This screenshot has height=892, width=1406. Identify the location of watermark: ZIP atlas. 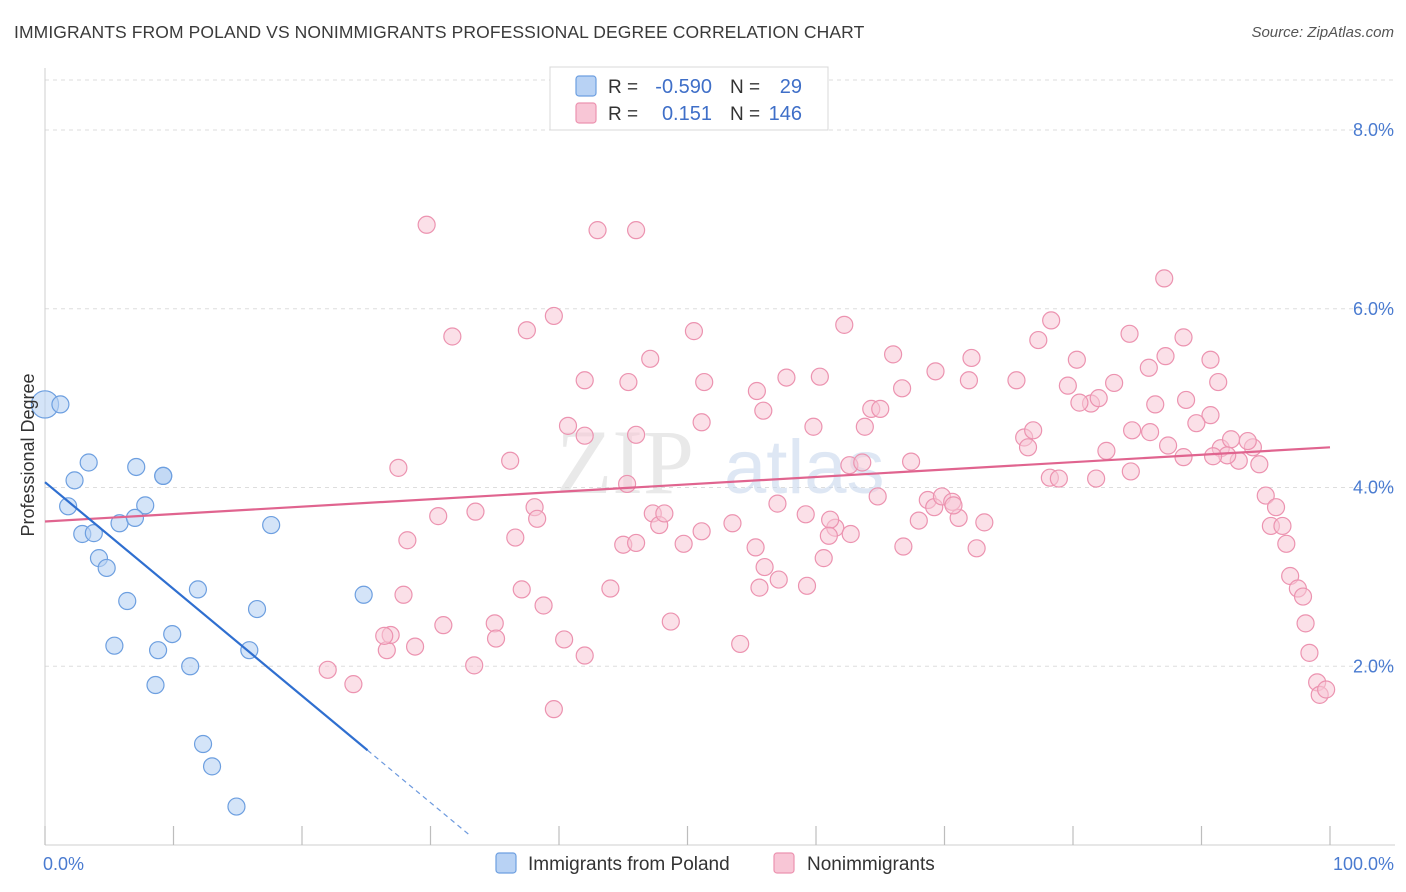
(720, 462).